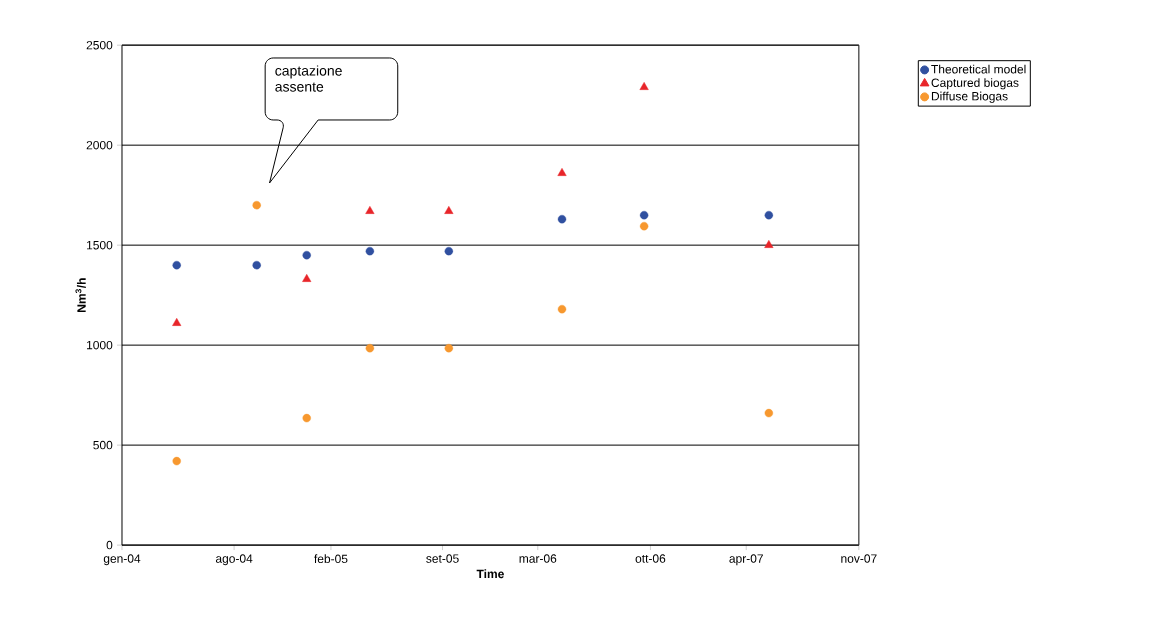 The image size is (1153, 634). I want to click on y-tick-label: 2500, so click(99, 45).